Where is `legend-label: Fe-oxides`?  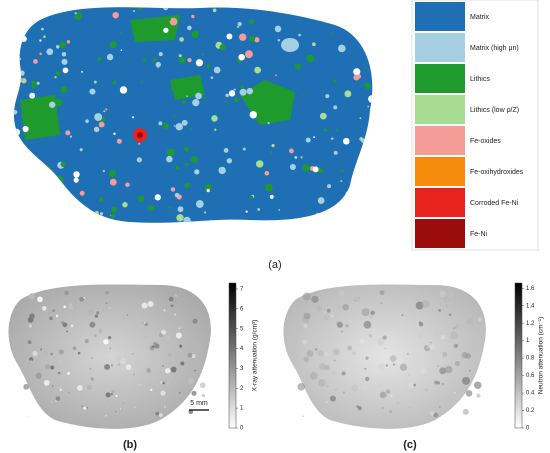
legend-label: Fe-oxides is located at coordinates (485, 141).